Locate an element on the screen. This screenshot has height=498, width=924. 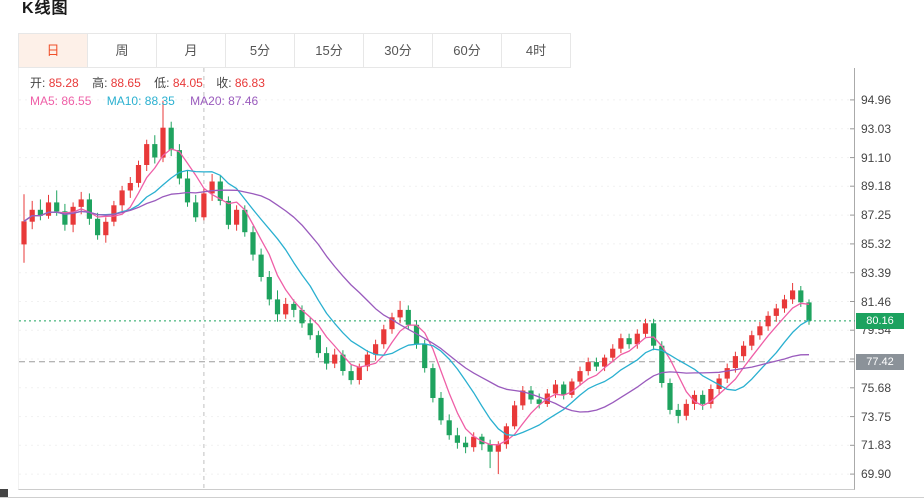
y-axis-label: 87.25 is located at coordinates (876, 215).